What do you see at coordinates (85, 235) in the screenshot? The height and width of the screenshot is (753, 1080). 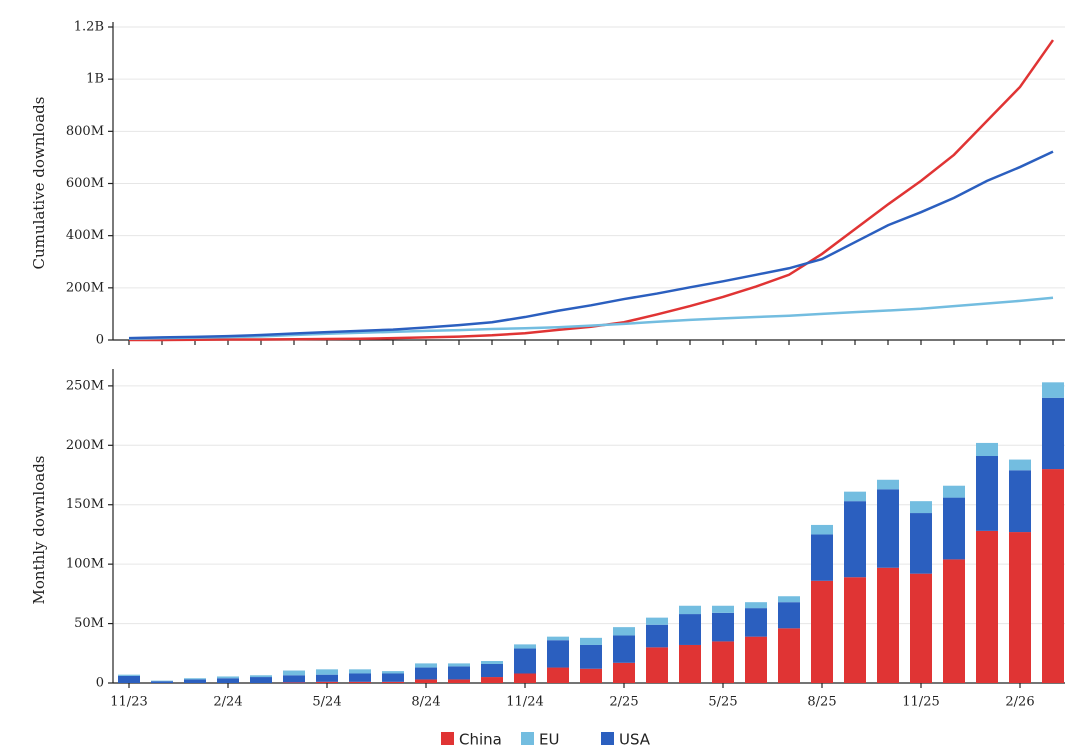 I see `y-tick-label: 400M` at bounding box center [85, 235].